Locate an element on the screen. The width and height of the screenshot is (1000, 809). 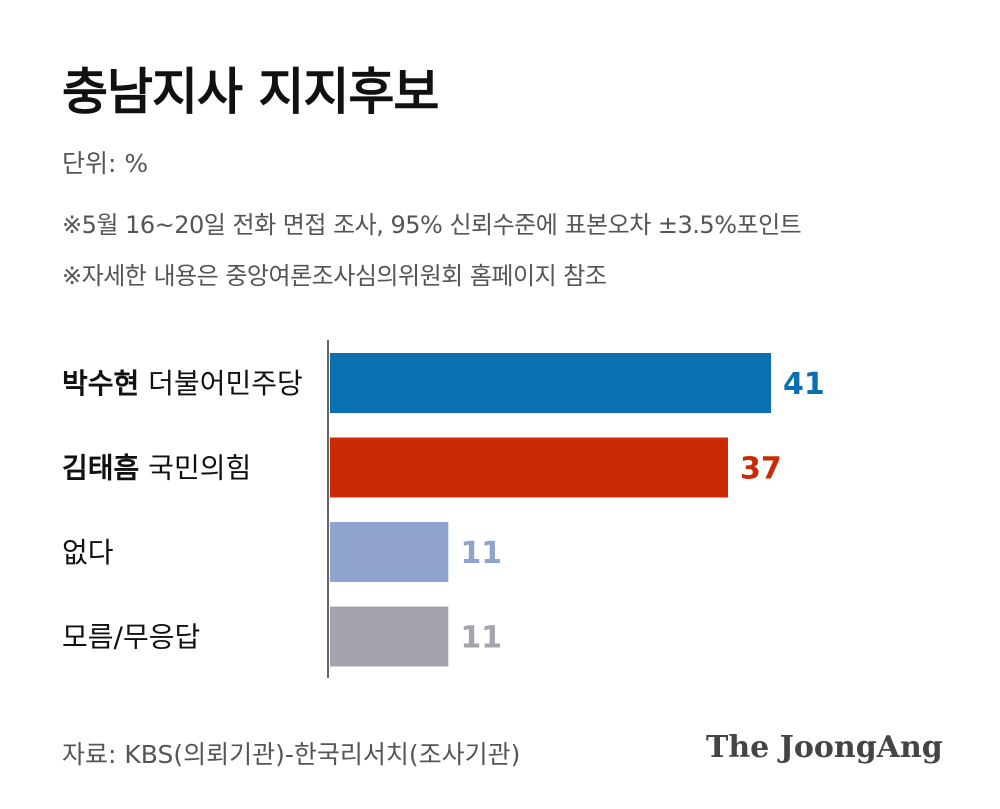
category-label: 모름/무응답 is located at coordinates (131, 637).